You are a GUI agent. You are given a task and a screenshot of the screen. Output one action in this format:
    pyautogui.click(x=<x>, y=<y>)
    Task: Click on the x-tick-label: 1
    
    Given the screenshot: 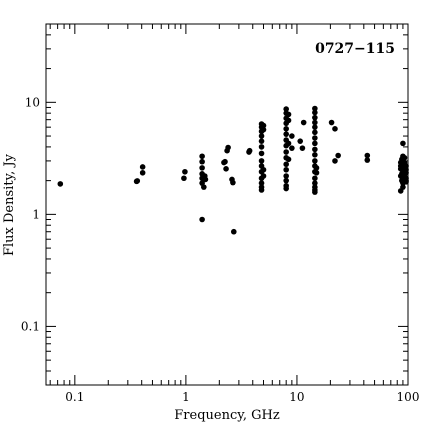 What is the action you would take?
    pyautogui.click(x=186, y=397)
    